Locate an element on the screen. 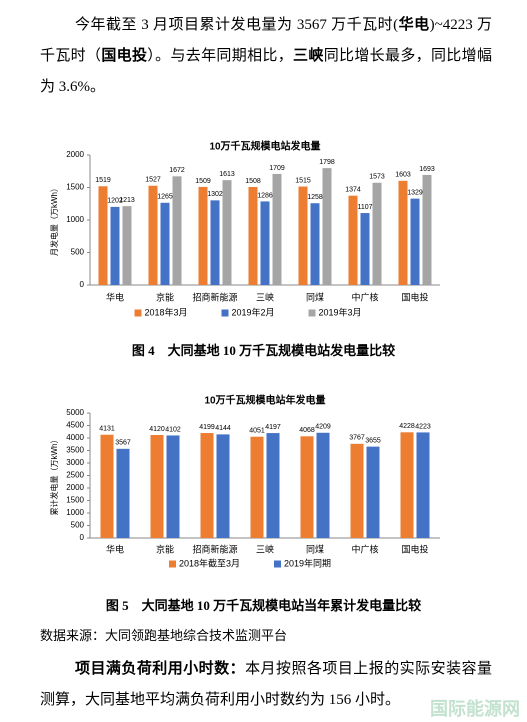 This screenshot has height=722, width=527. y-tick-label: 2500 is located at coordinates (75, 475).